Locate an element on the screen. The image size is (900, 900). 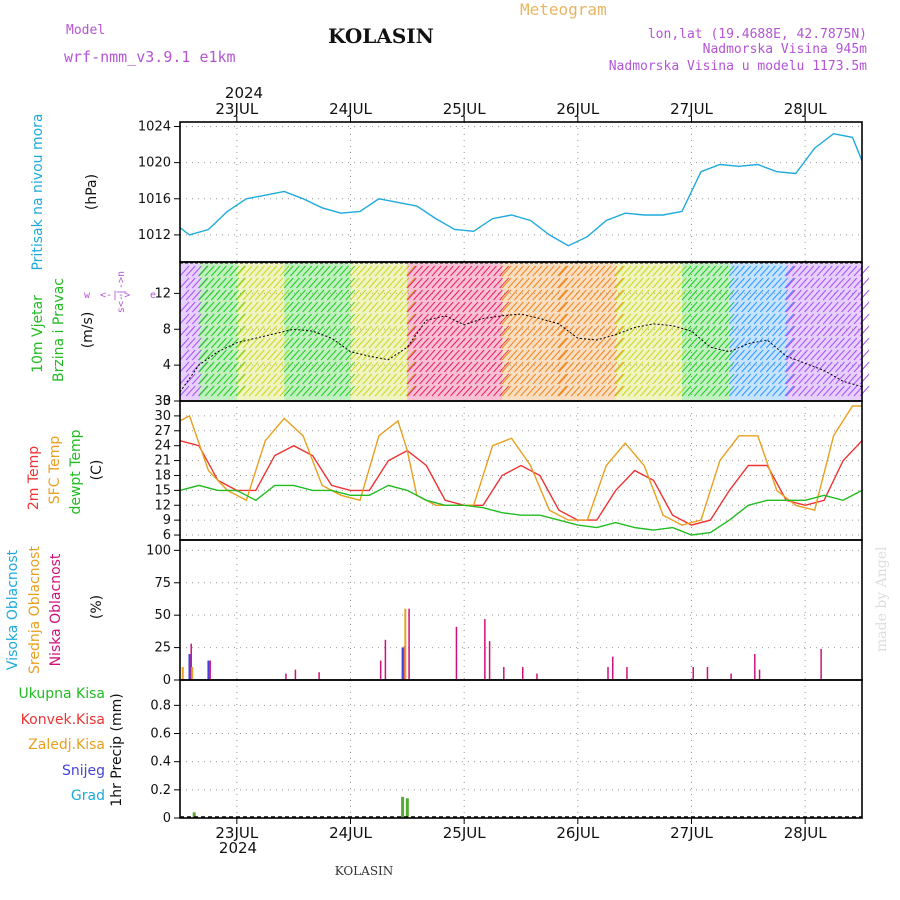
cloud-label-high: Visoka Oblacnost is located at coordinates (13, 609).